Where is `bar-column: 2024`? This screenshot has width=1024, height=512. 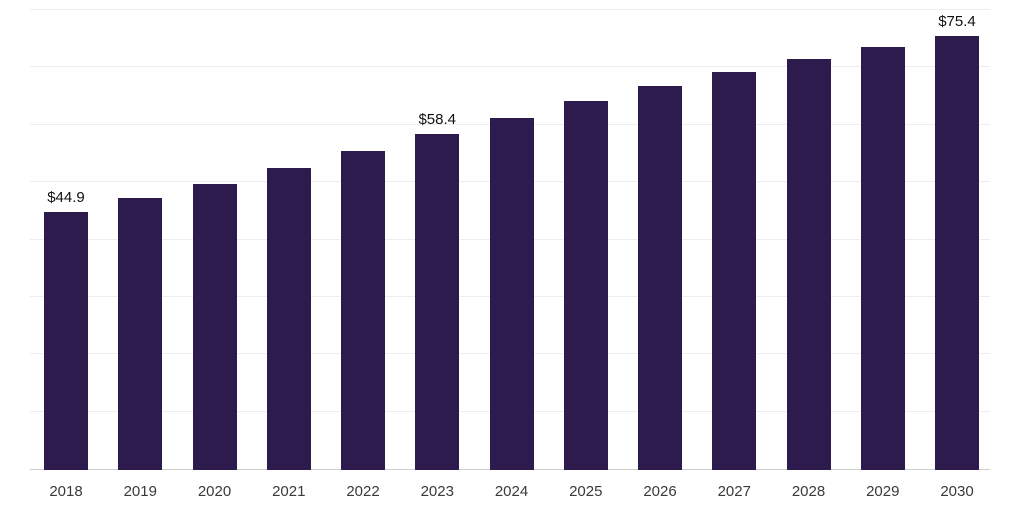 bar-column: 2024 is located at coordinates (511, 255).